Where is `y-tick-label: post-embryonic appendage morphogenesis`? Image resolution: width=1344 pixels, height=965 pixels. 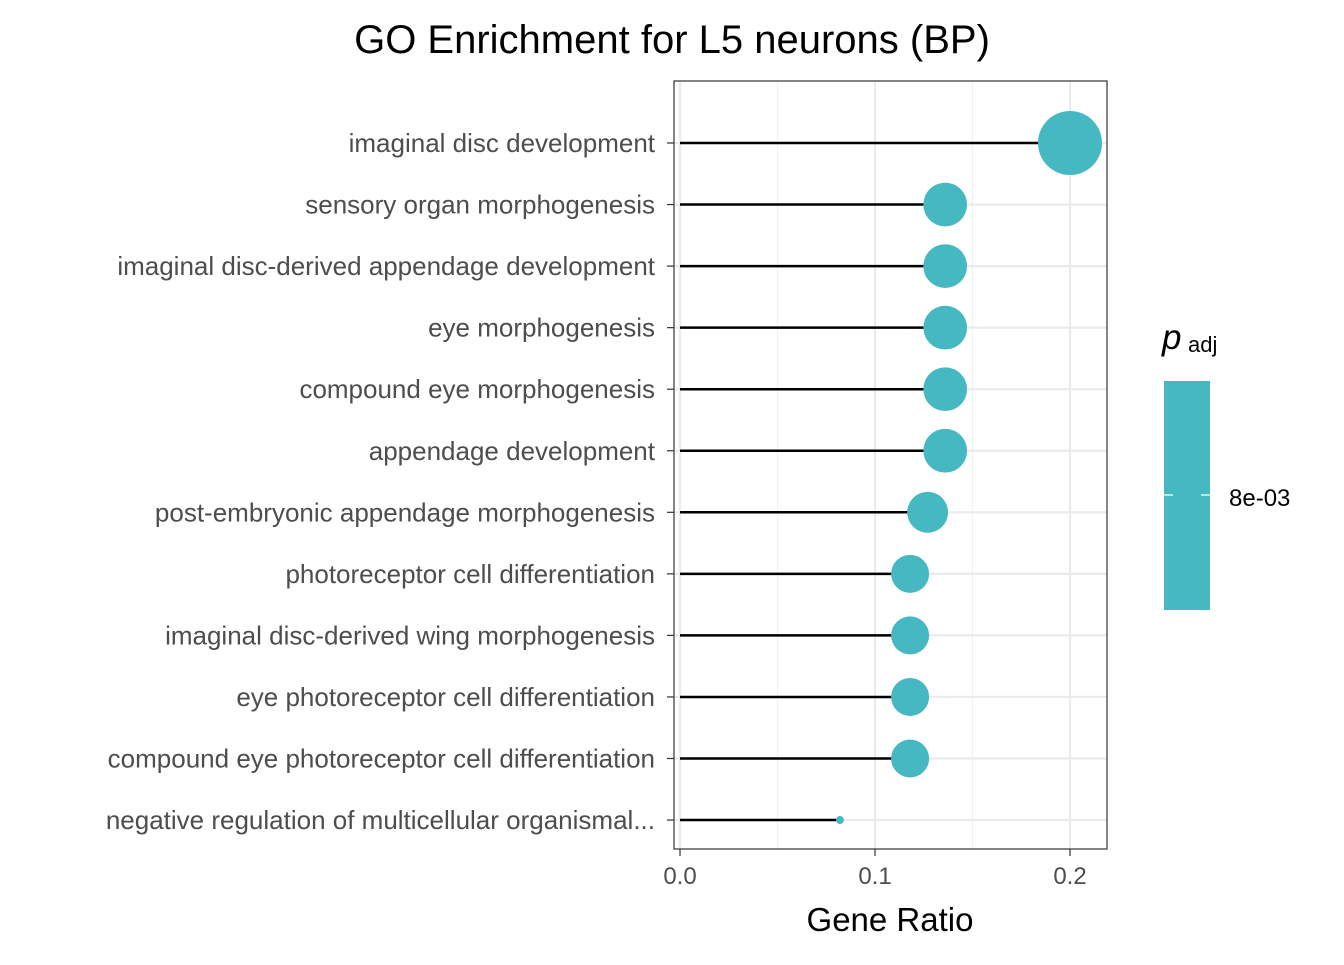
y-tick-label: post-embryonic appendage morphogenesis is located at coordinates (405, 512).